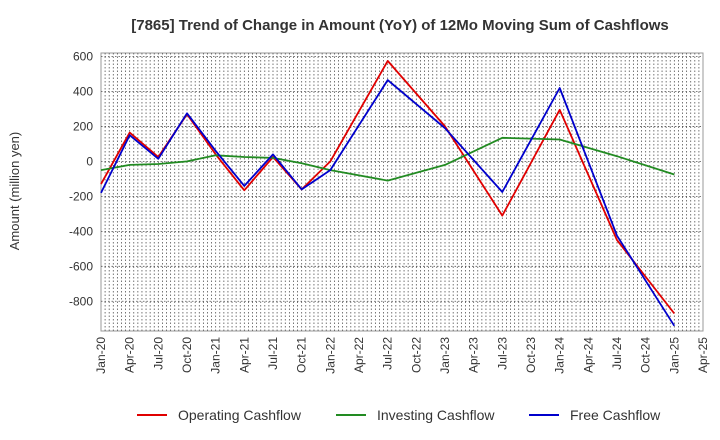 The width and height of the screenshot is (720, 440). I want to click on x-tick-label: Oct-24, so click(646, 355).